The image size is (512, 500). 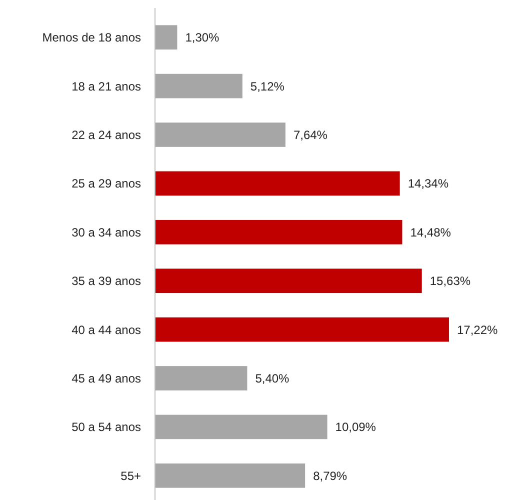 What do you see at coordinates (355, 427) in the screenshot?
I see `data-label: 10,09%` at bounding box center [355, 427].